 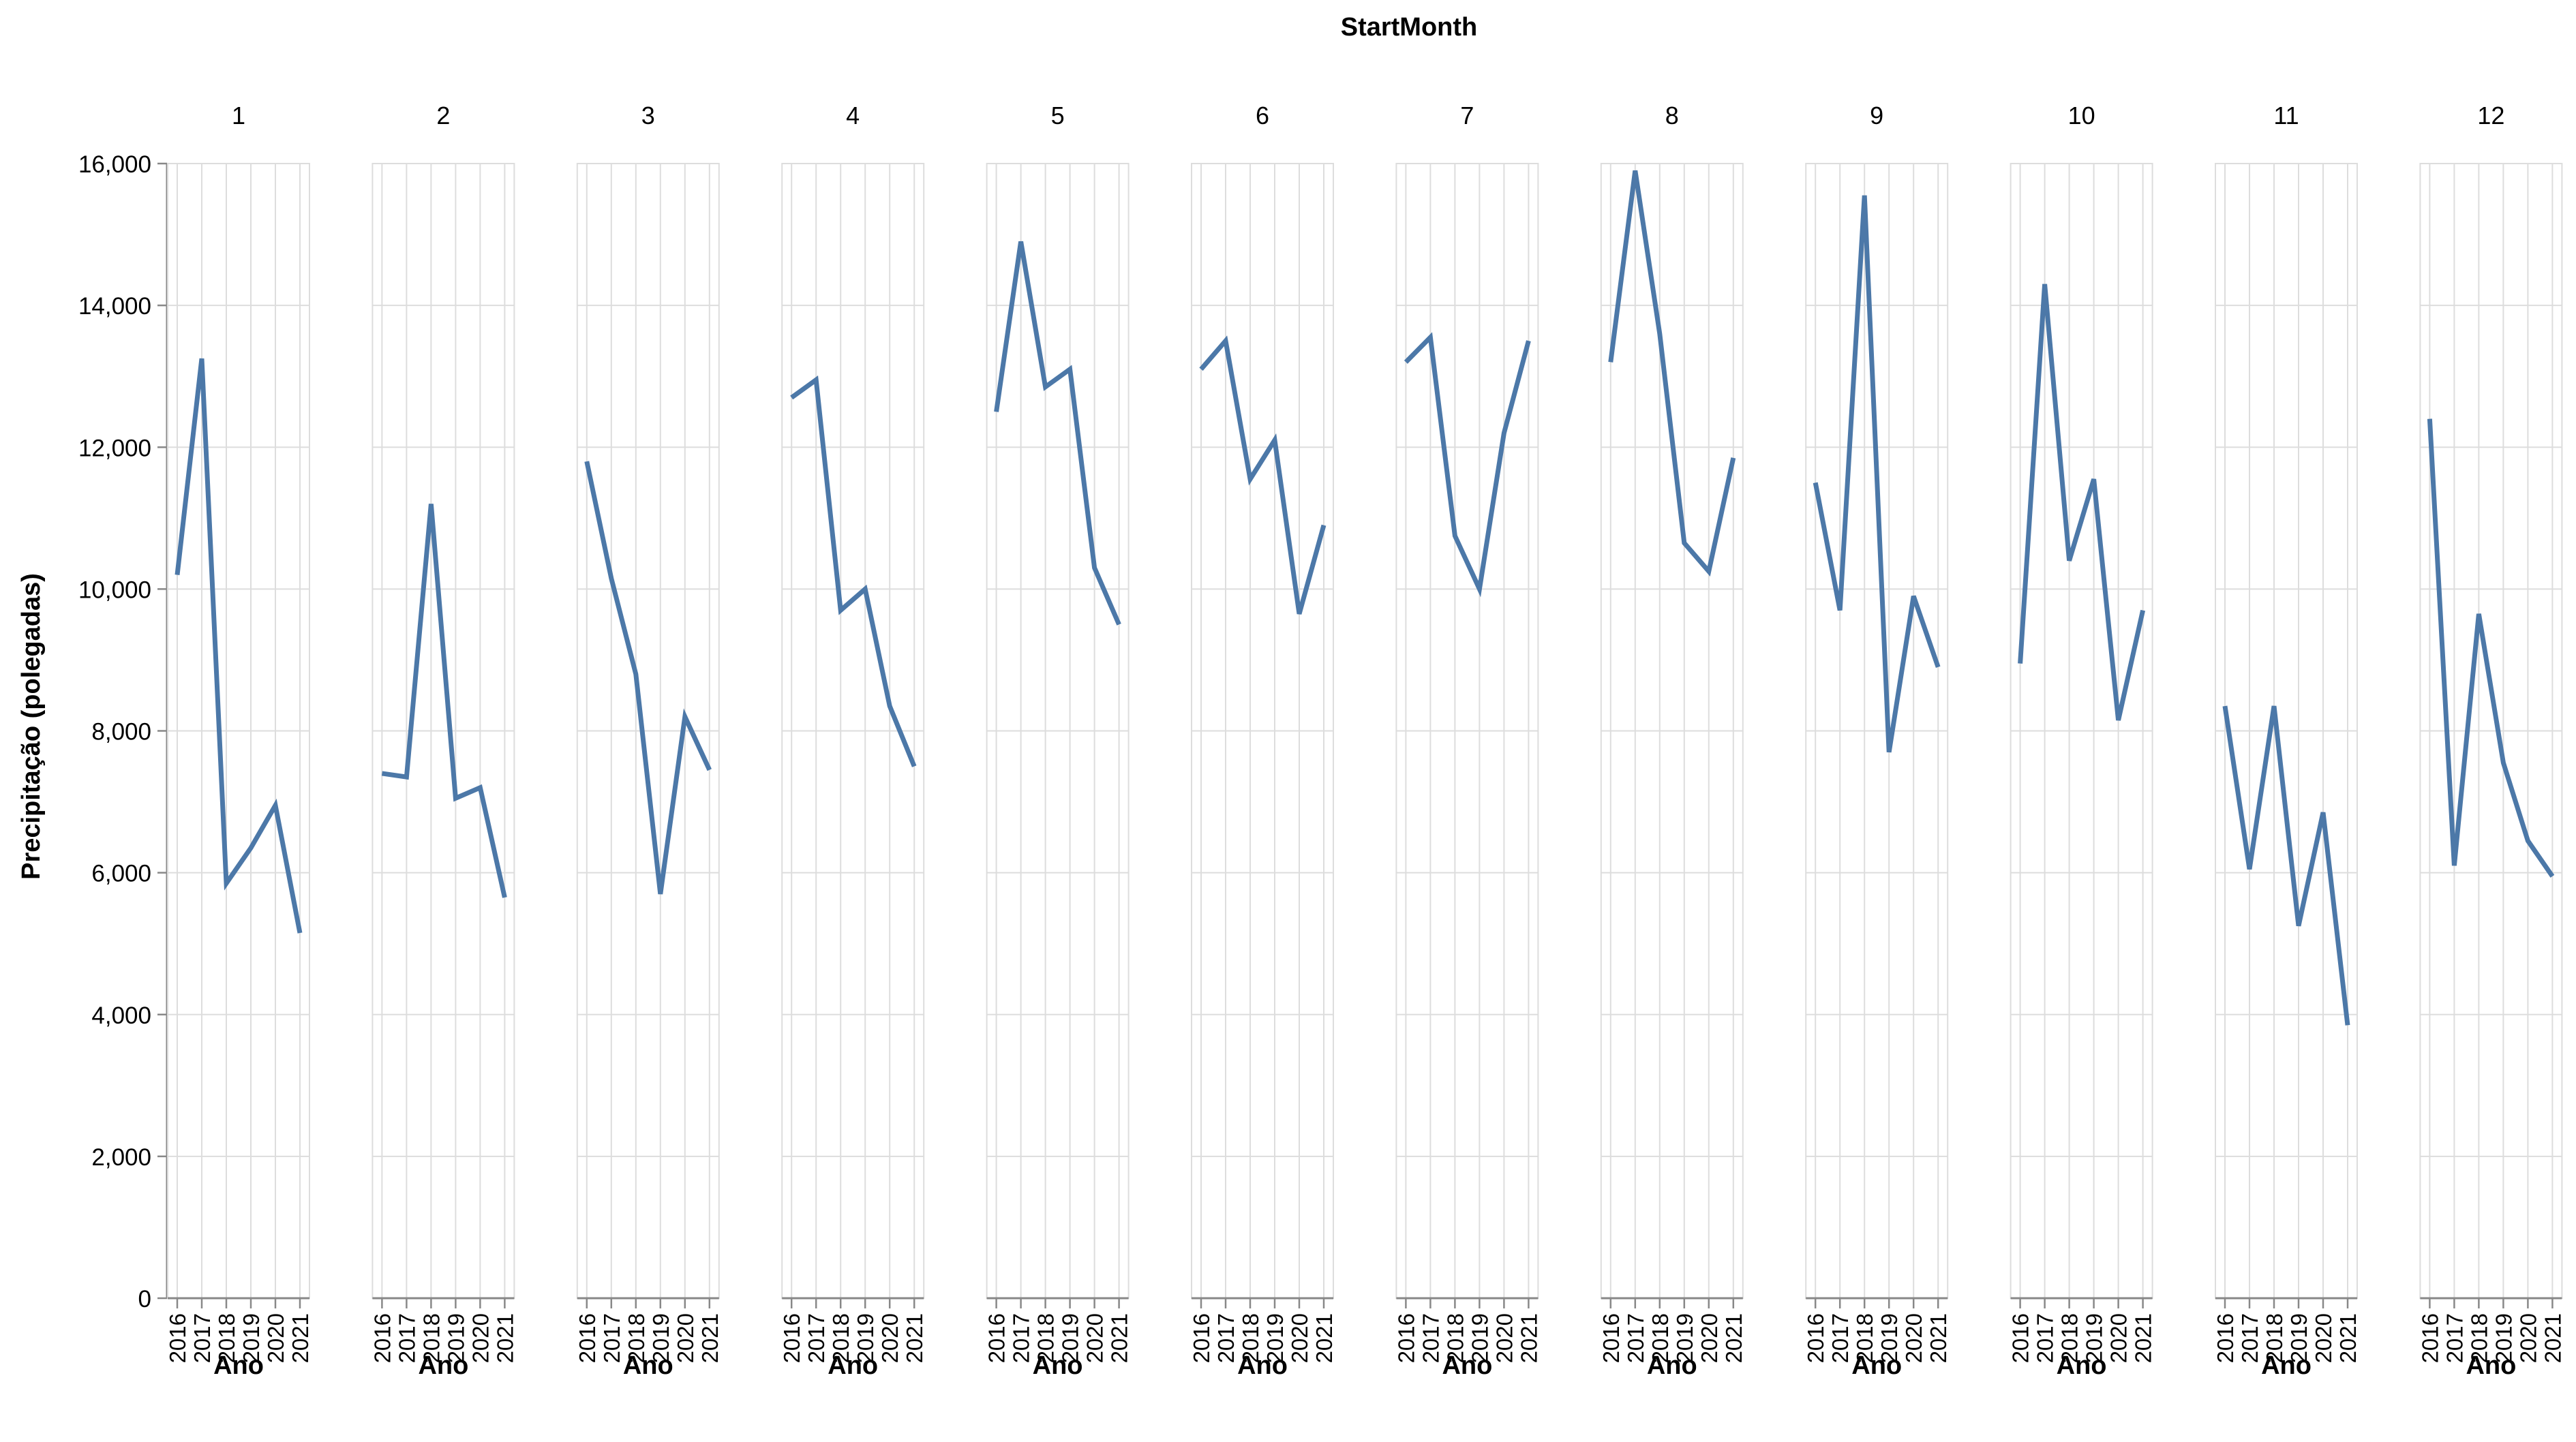 What do you see at coordinates (115, 448) in the screenshot?
I see `y-tick-label: 12,000` at bounding box center [115, 448].